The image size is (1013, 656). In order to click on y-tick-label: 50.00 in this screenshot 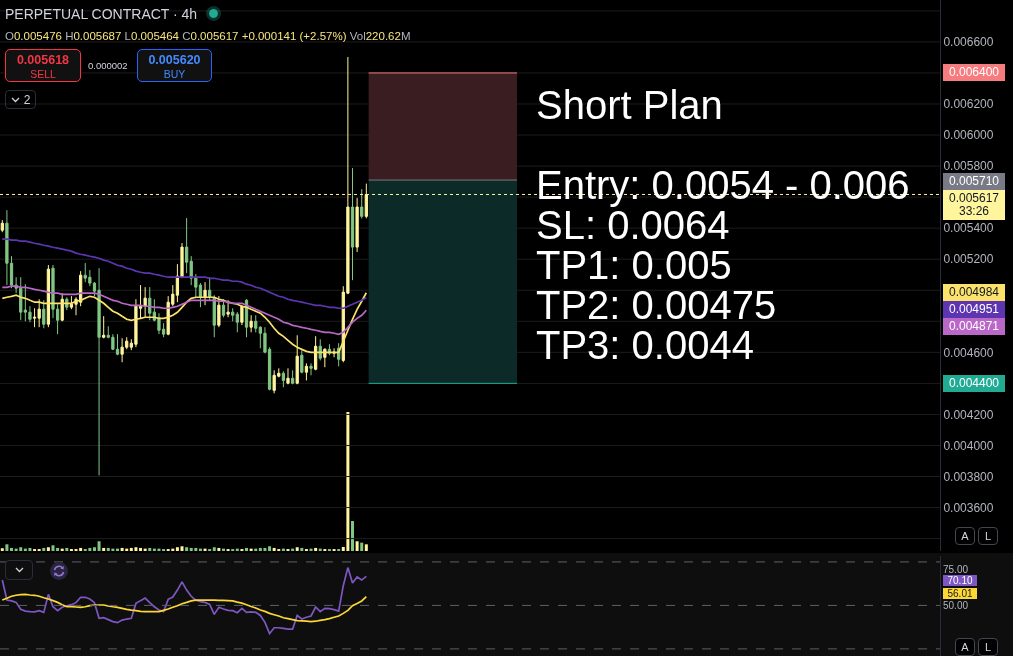, I will do `click(956, 605)`.